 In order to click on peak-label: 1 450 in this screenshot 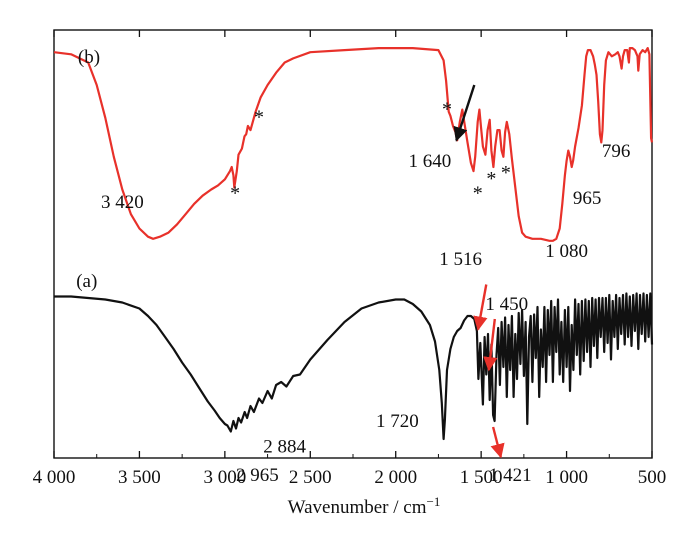, I will do `click(506, 304)`.